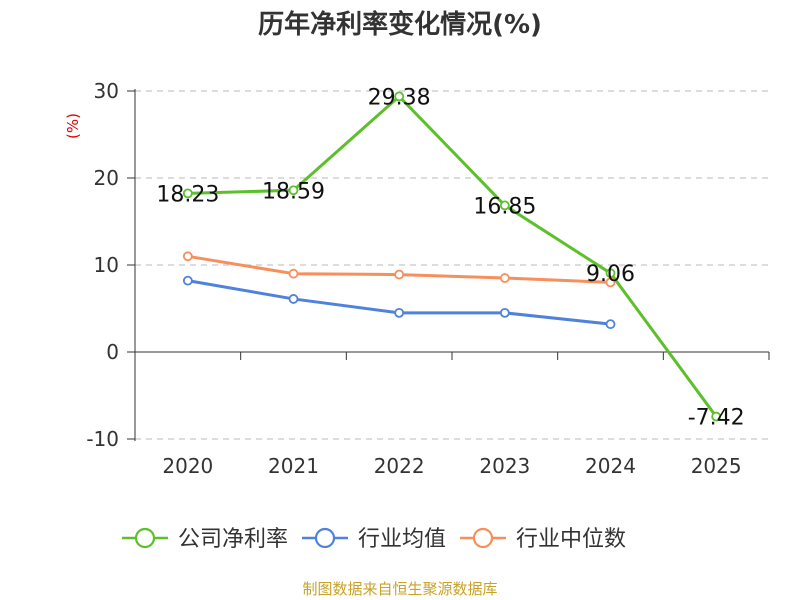  What do you see at coordinates (106, 91) in the screenshot?
I see `y-tick-label: 30` at bounding box center [106, 91].